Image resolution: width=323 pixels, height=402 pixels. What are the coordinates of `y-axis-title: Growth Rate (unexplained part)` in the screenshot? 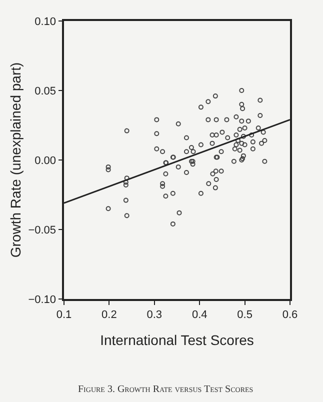 It's located at (15, 160).